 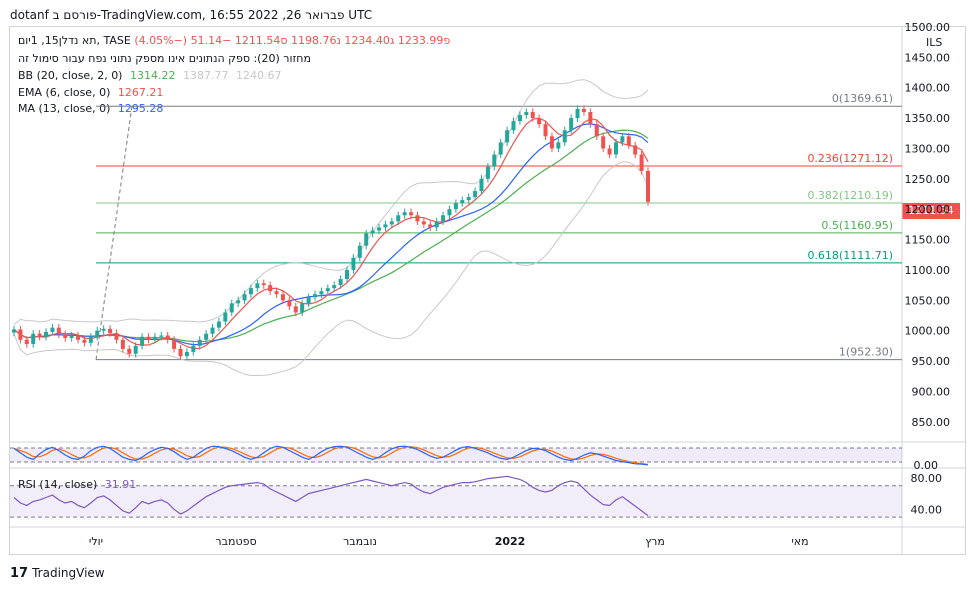 What do you see at coordinates (367, 40) in the screenshot?
I see `high-value: 1234.40` at bounding box center [367, 40].